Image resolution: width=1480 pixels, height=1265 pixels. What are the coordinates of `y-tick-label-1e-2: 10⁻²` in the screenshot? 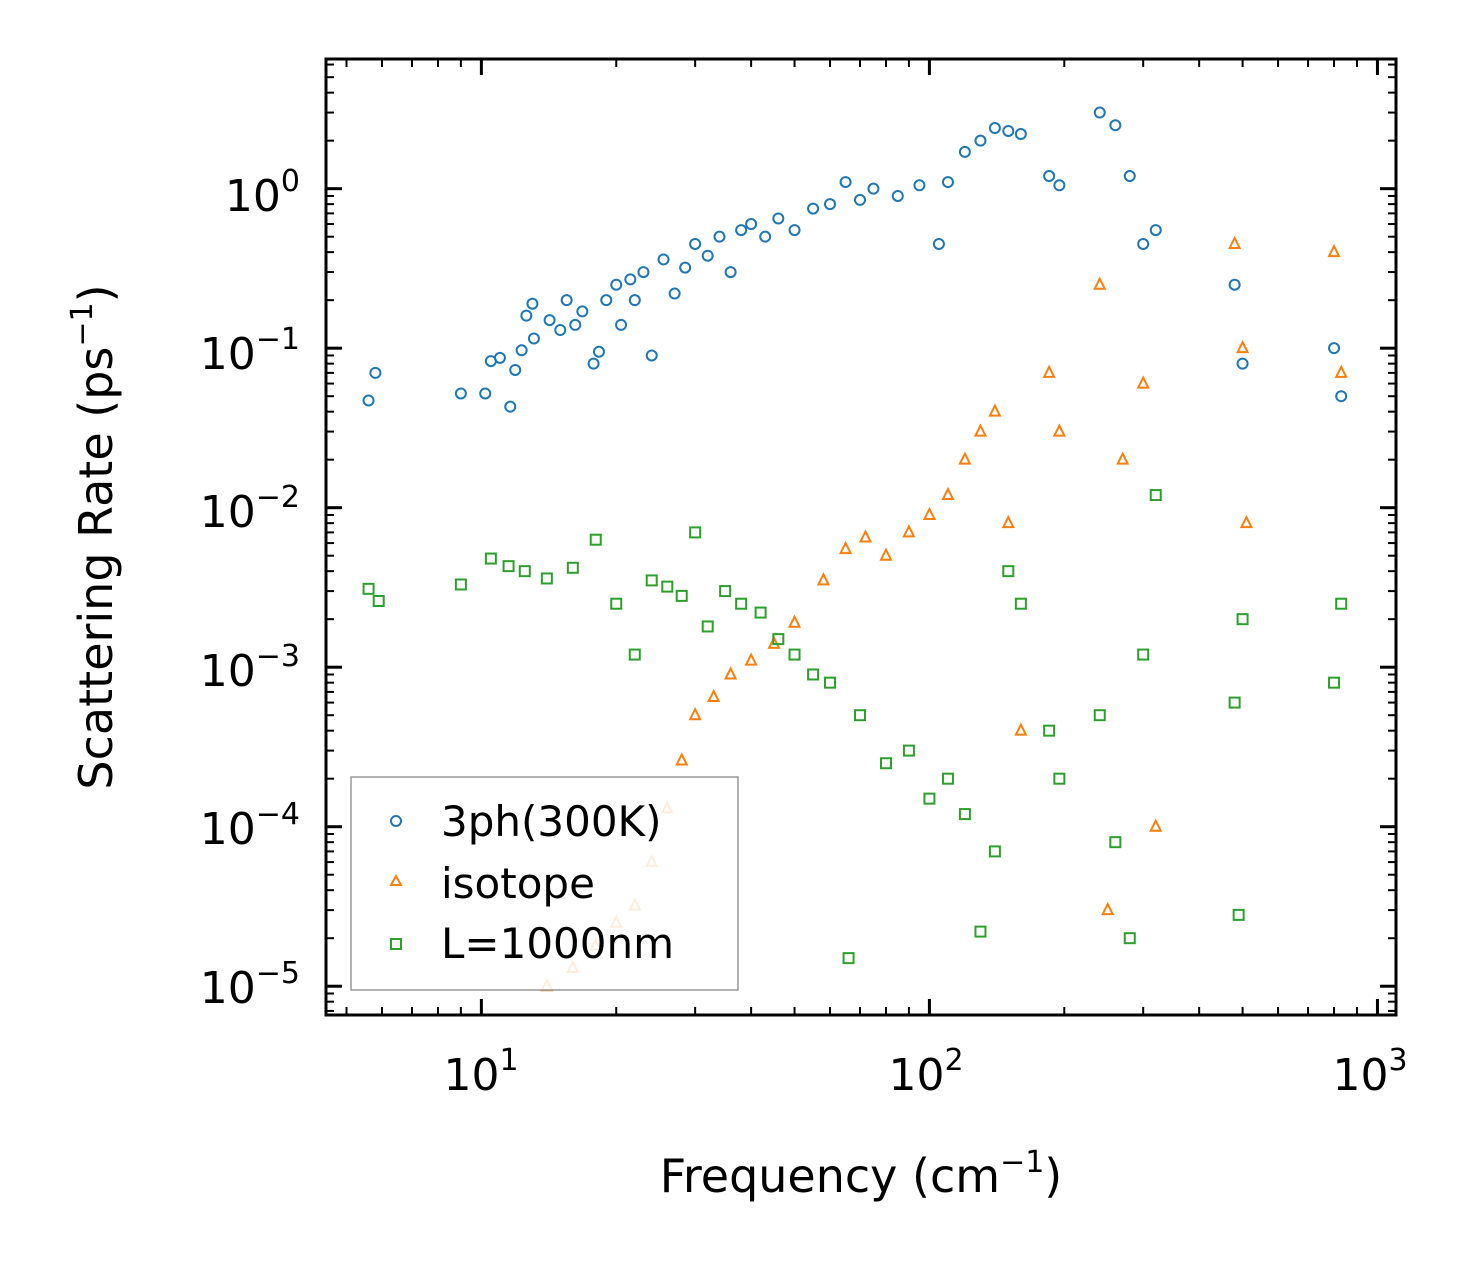 It's located at (250, 509).